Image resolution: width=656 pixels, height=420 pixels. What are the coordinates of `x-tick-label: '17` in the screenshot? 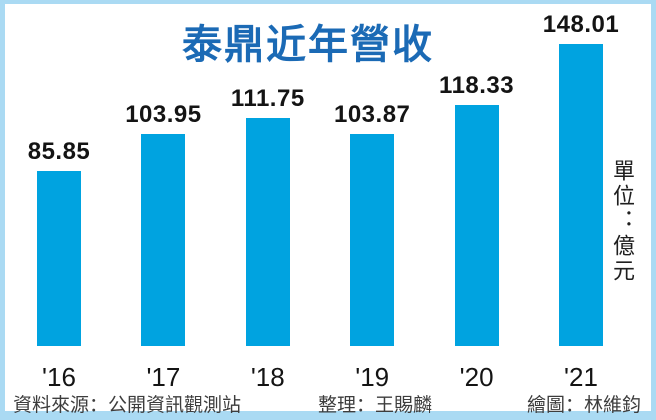 It's located at (163, 377).